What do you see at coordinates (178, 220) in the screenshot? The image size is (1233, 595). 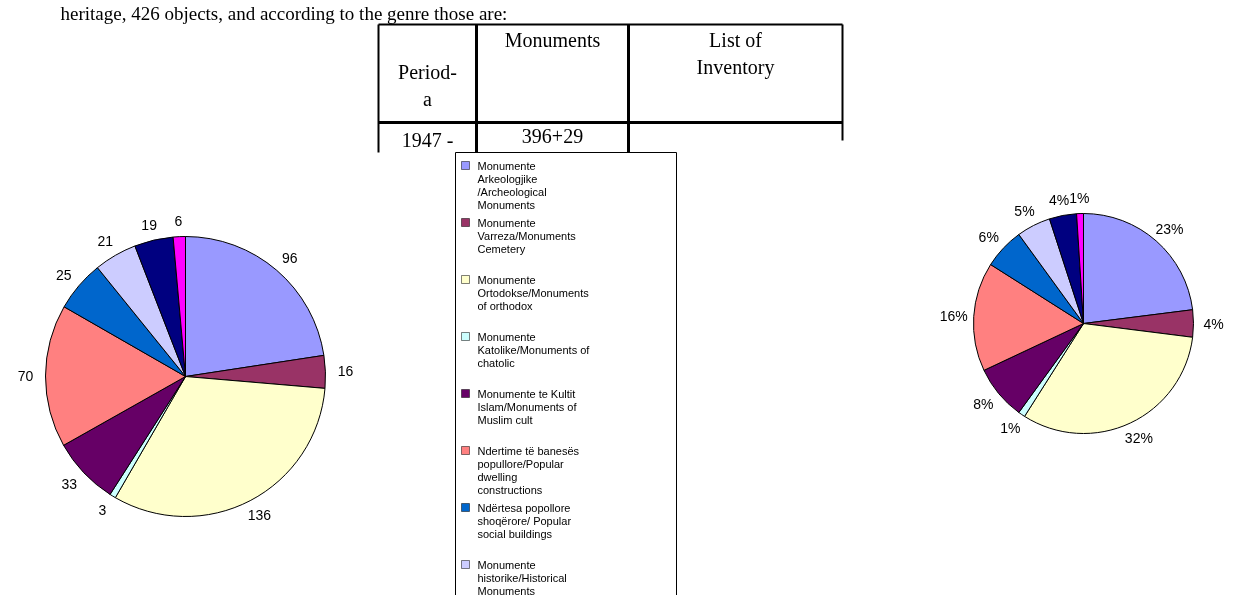 I see `data-label: 6` at bounding box center [178, 220].